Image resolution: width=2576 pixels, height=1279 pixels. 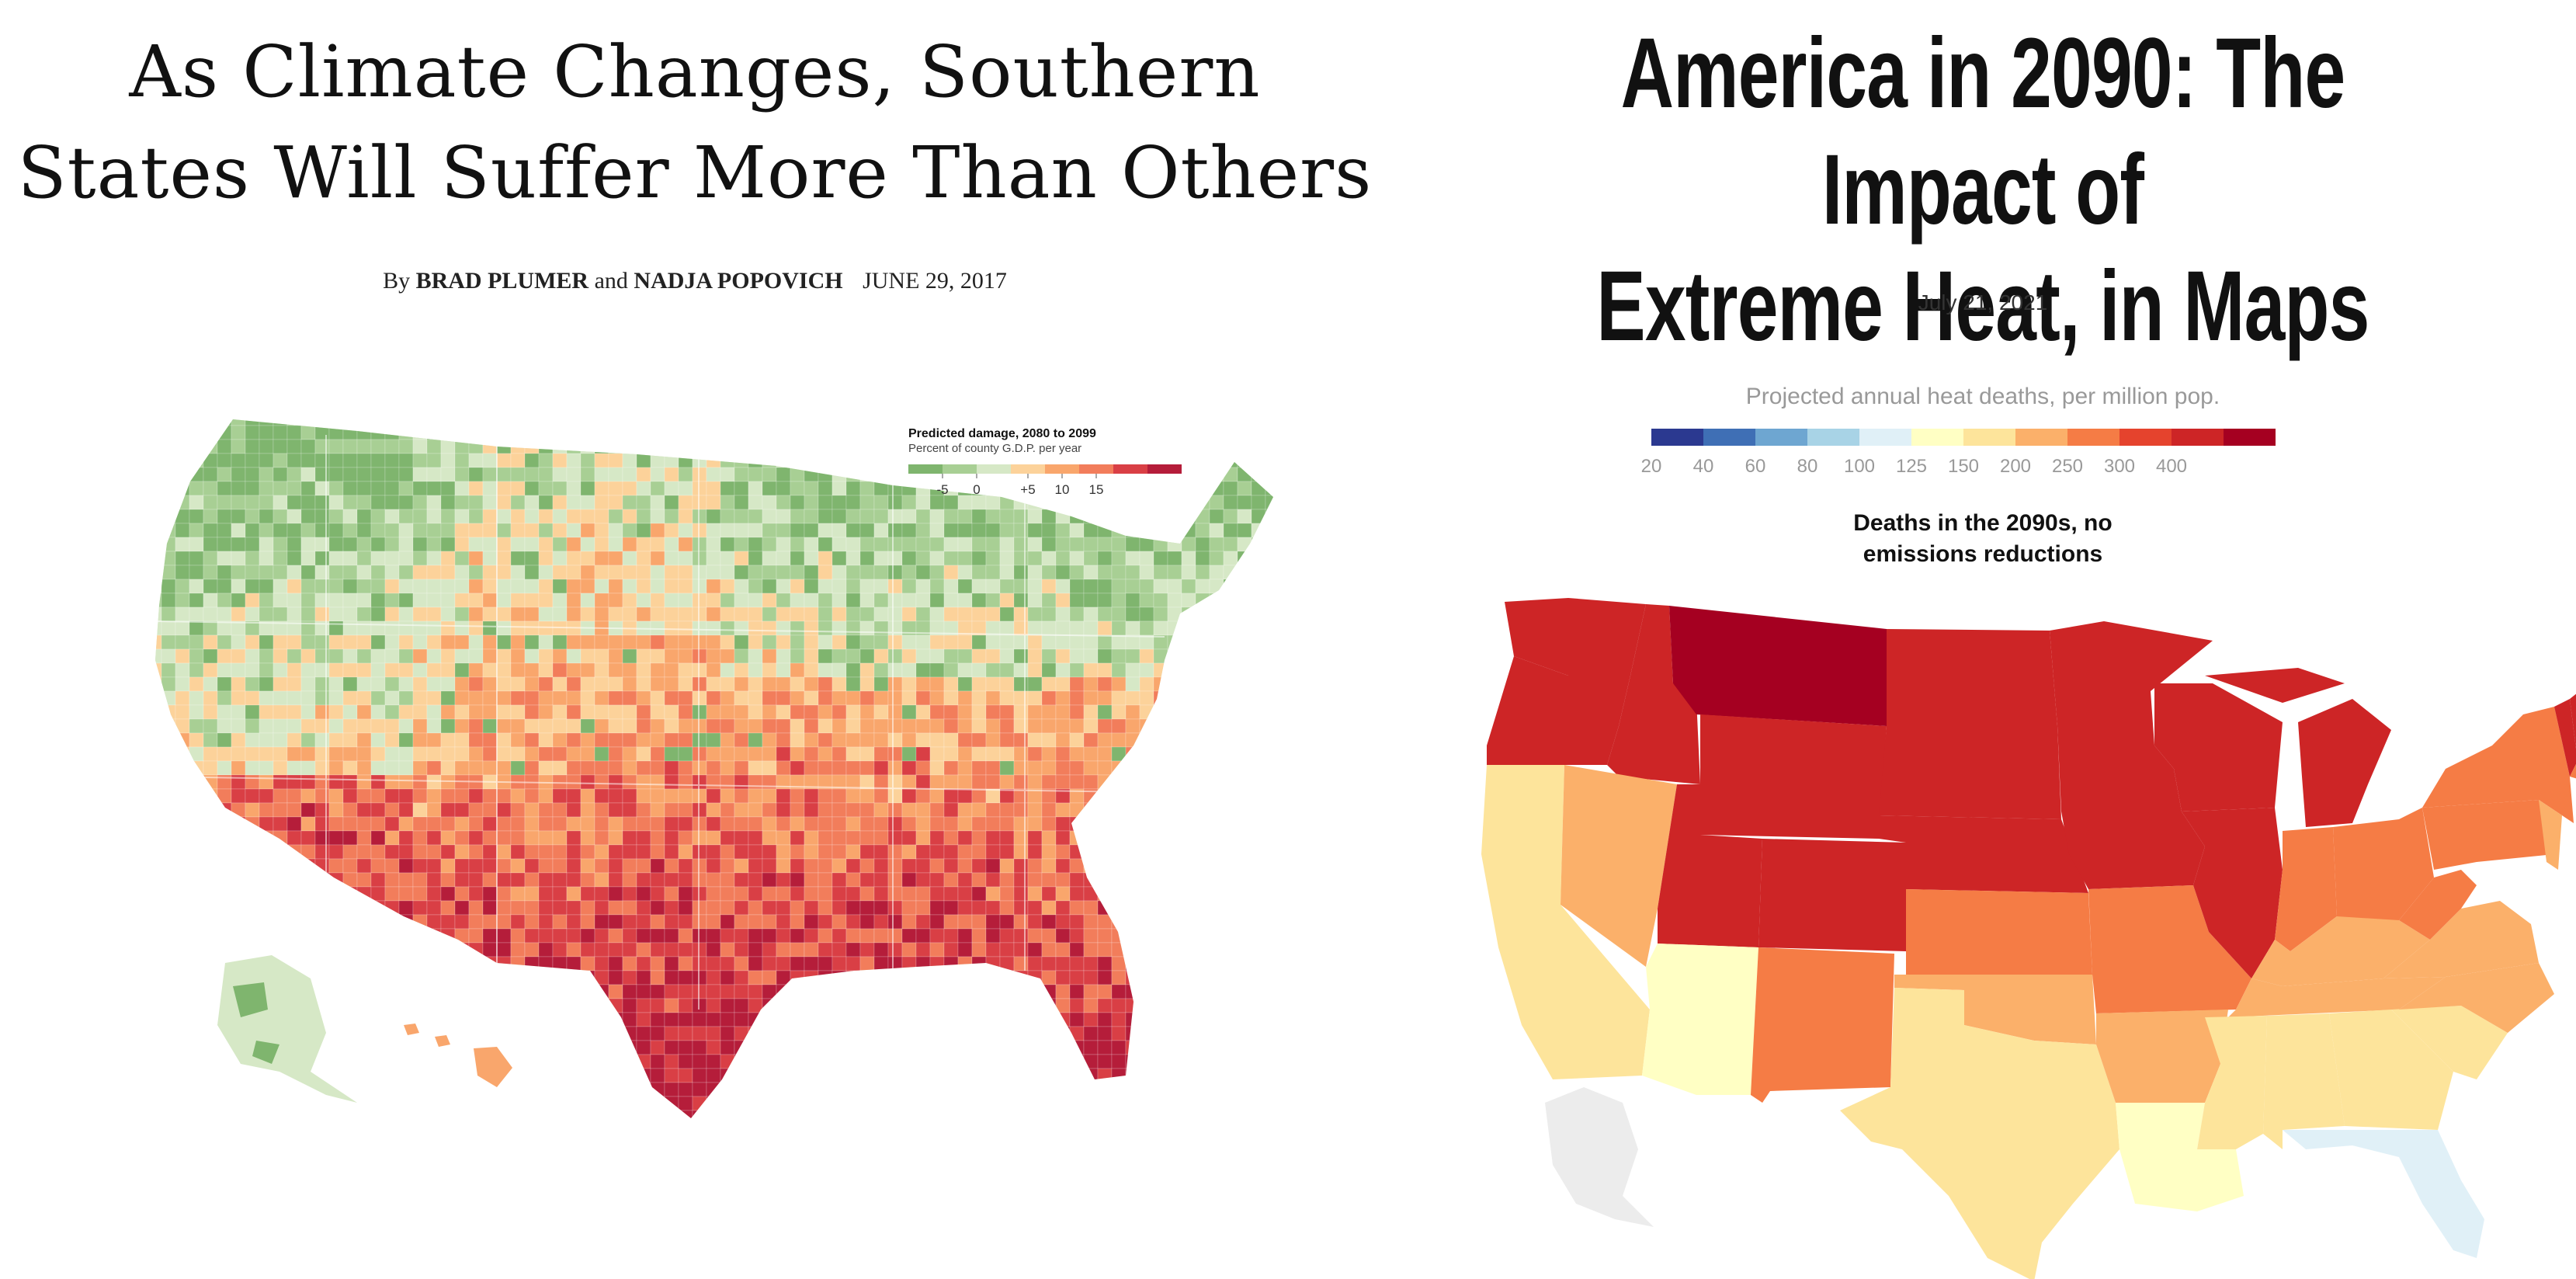 What do you see at coordinates (2573, 774) in the screenshot?
I see `state-massachusetts` at bounding box center [2573, 774].